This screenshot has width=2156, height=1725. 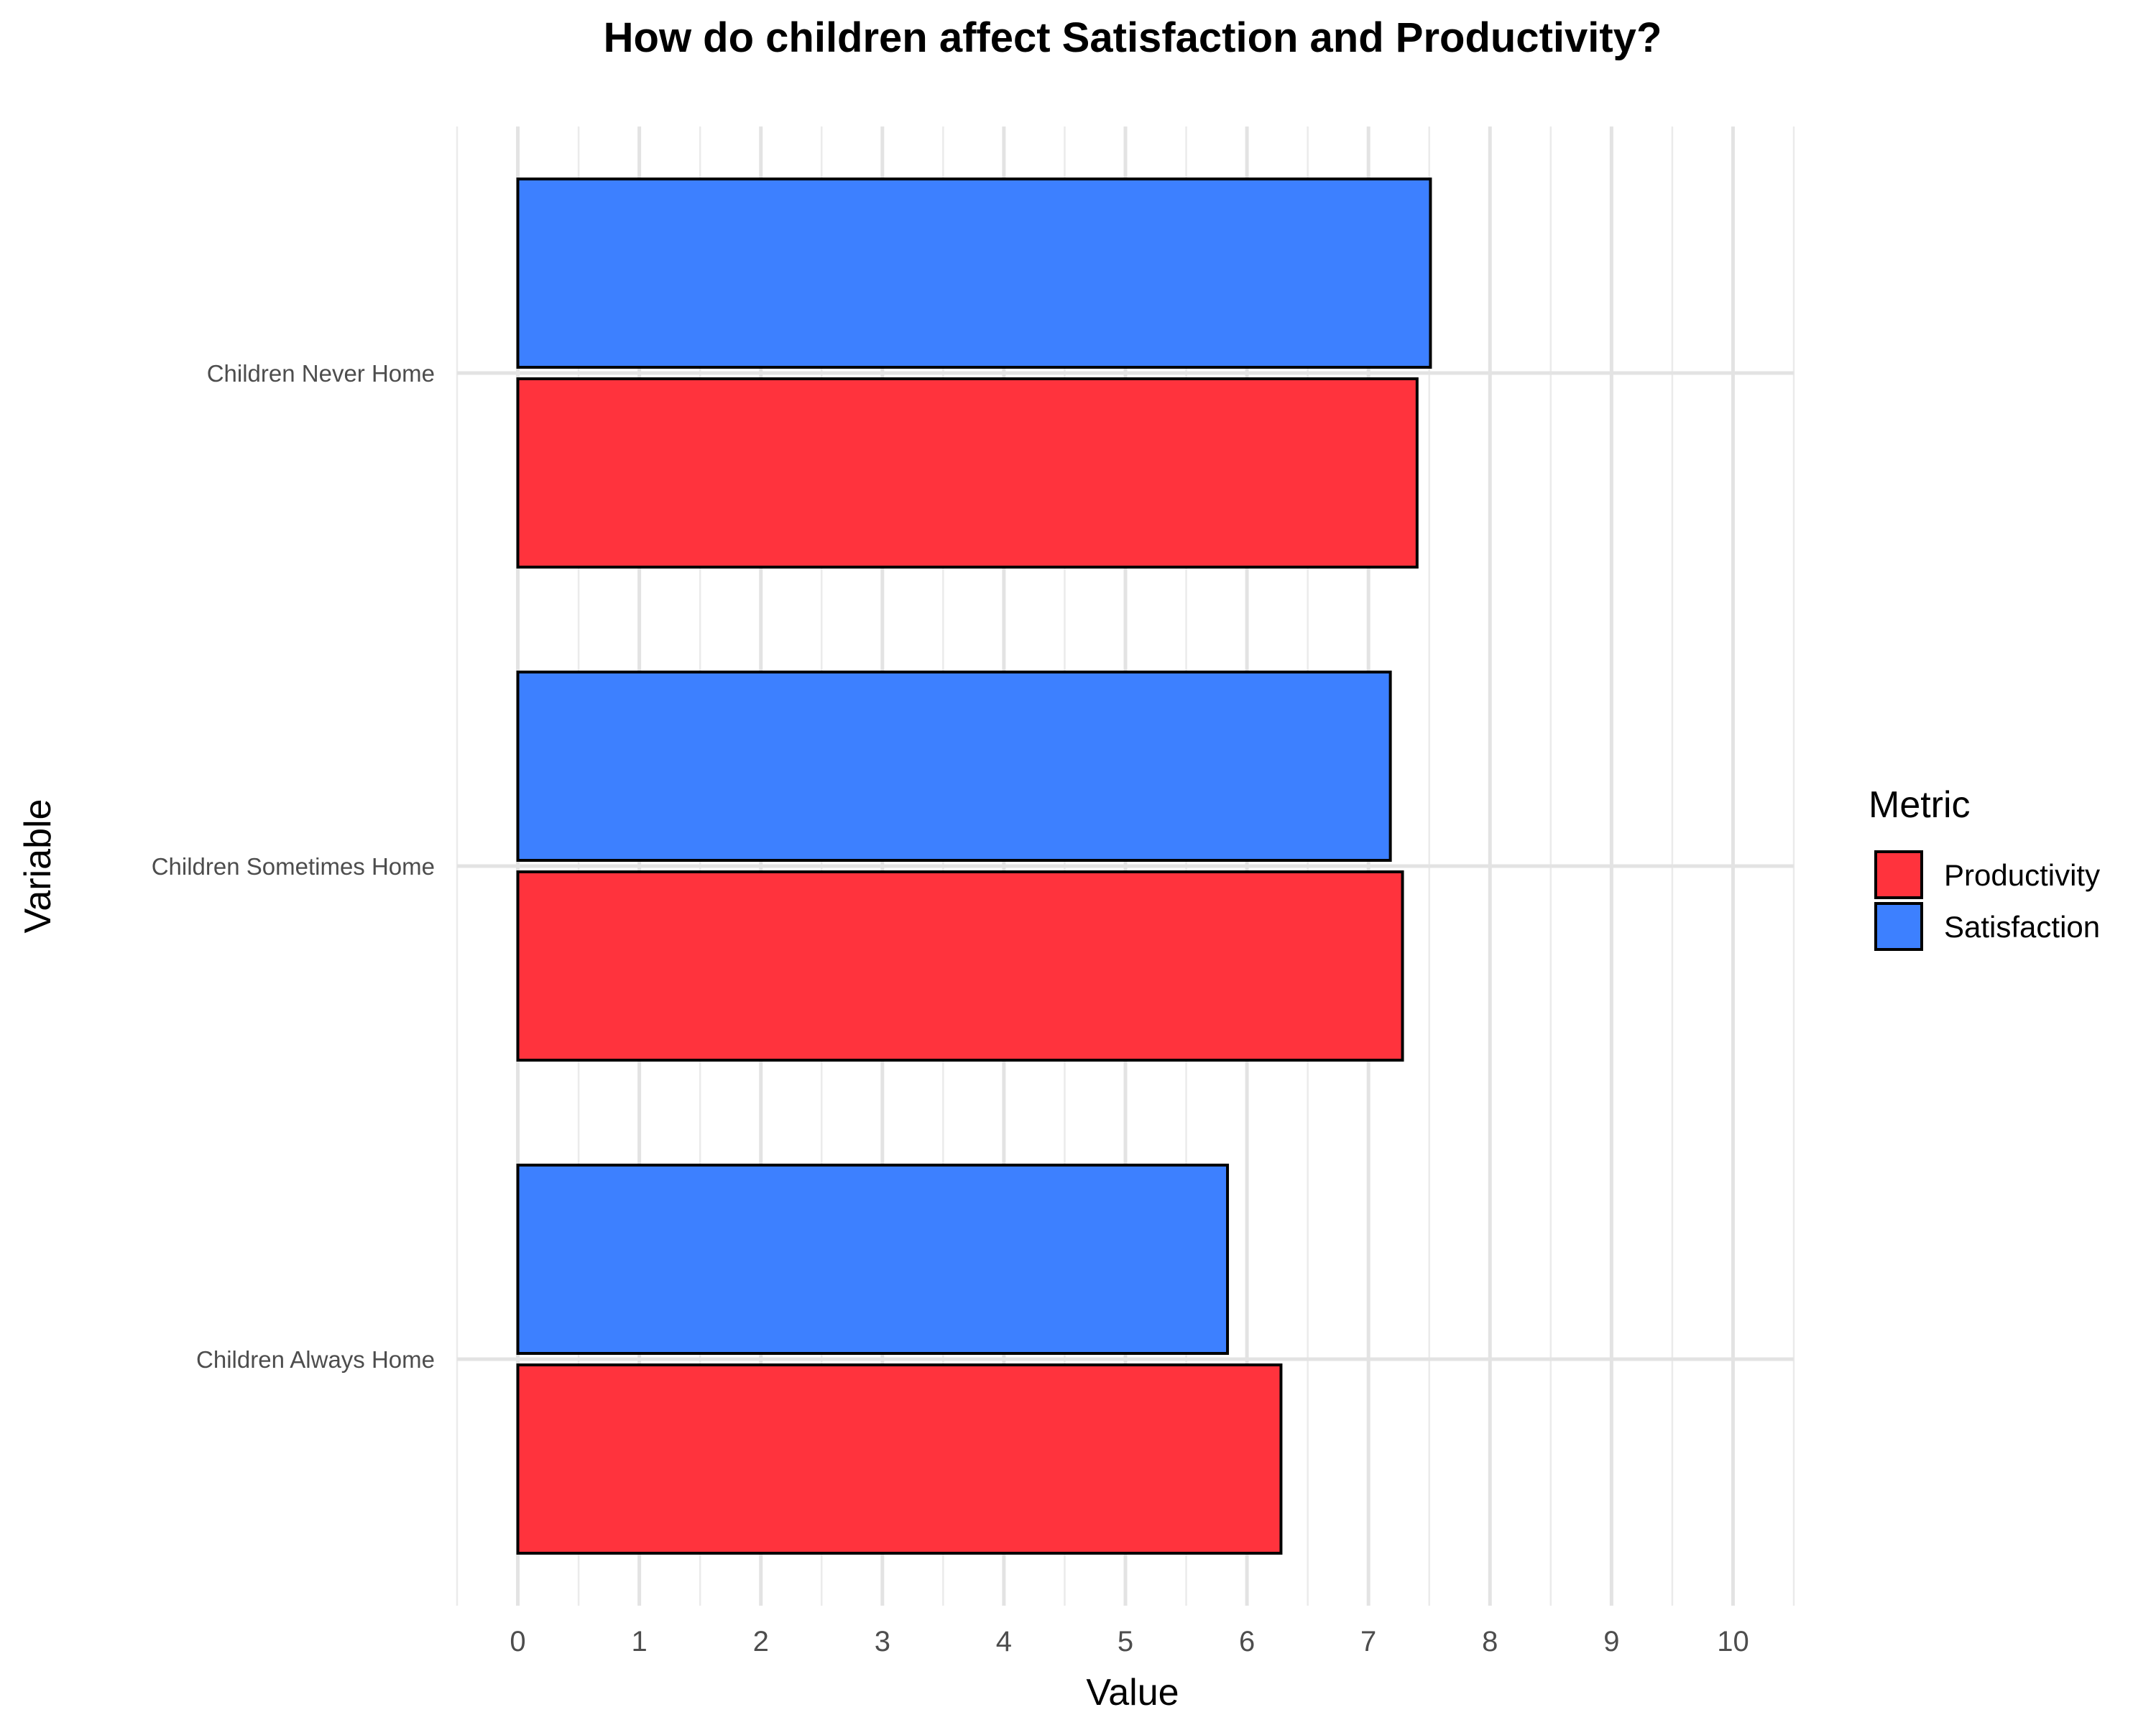 What do you see at coordinates (873, 1259) in the screenshot?
I see `bar-satisfaction-children-always-home` at bounding box center [873, 1259].